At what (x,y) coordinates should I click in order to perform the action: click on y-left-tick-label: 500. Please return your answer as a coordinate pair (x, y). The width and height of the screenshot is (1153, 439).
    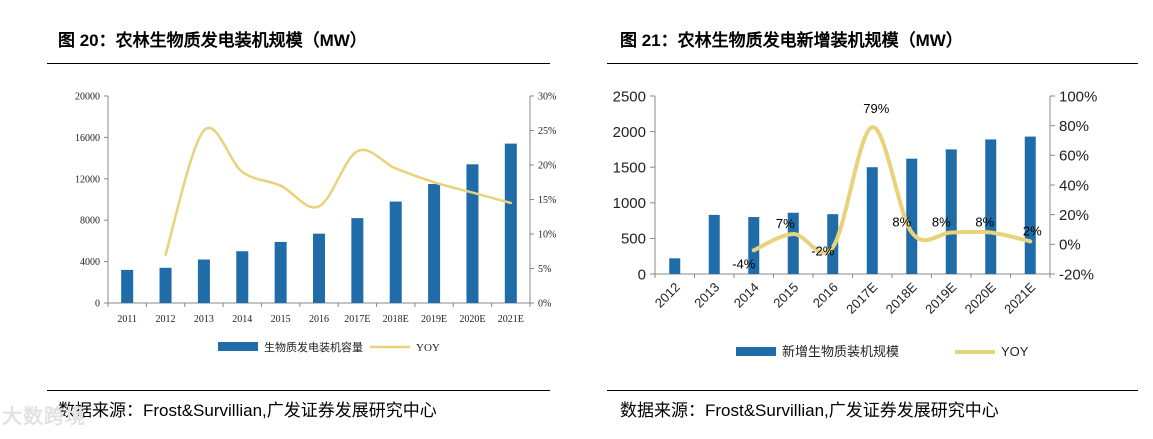
    Looking at the image, I should click on (633, 239).